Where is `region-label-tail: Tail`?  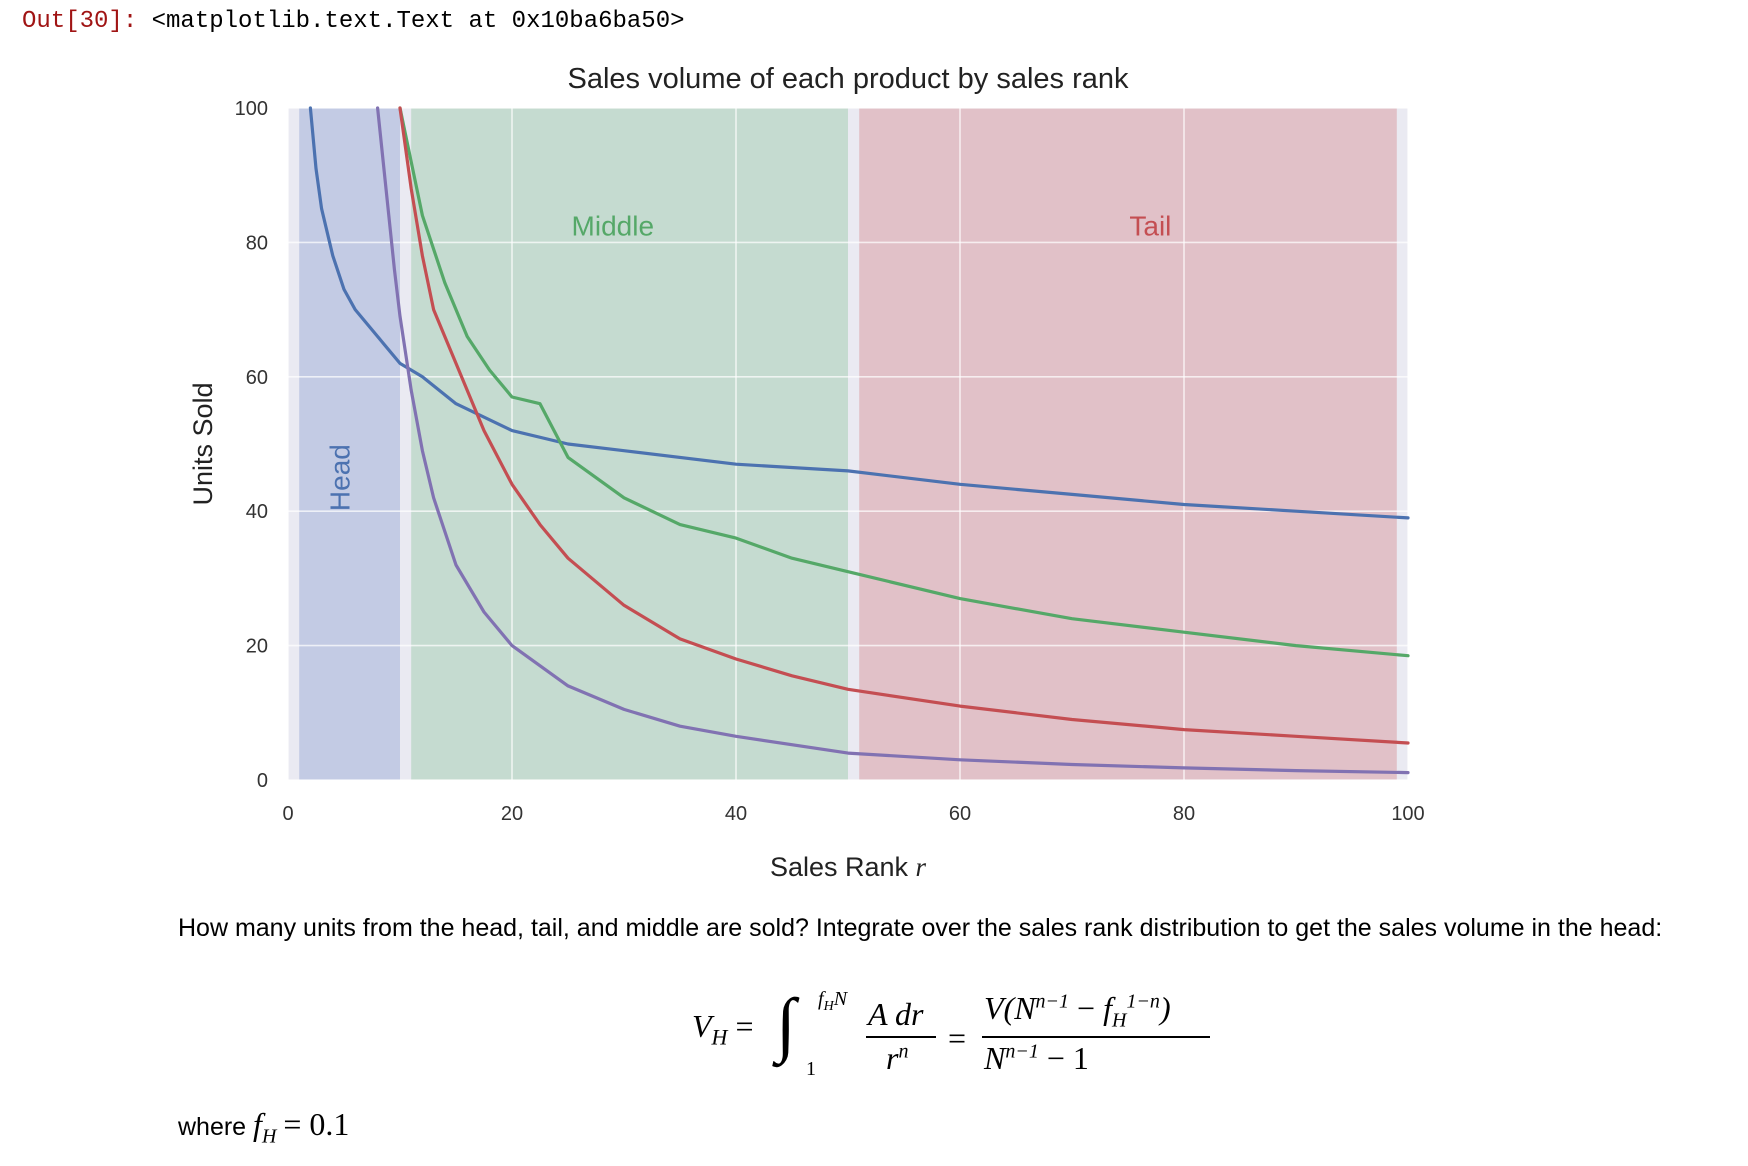 region-label-tail: Tail is located at coordinates (1150, 226).